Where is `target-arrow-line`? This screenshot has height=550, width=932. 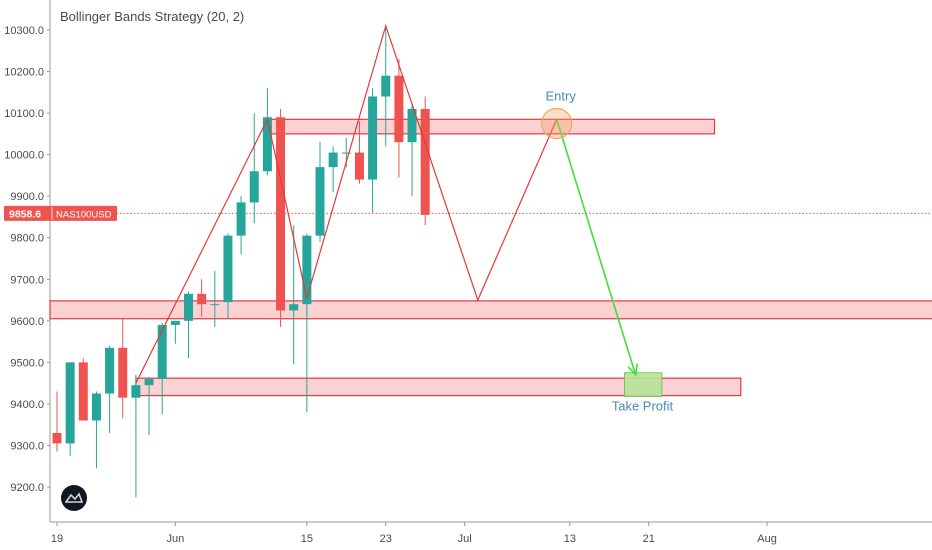
target-arrow-line is located at coordinates (596, 247).